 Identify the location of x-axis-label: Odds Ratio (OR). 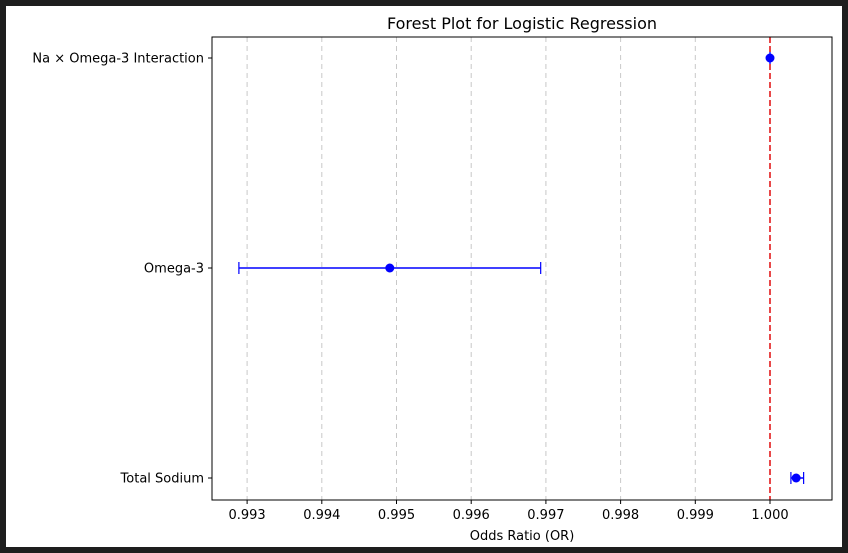
(522, 536).